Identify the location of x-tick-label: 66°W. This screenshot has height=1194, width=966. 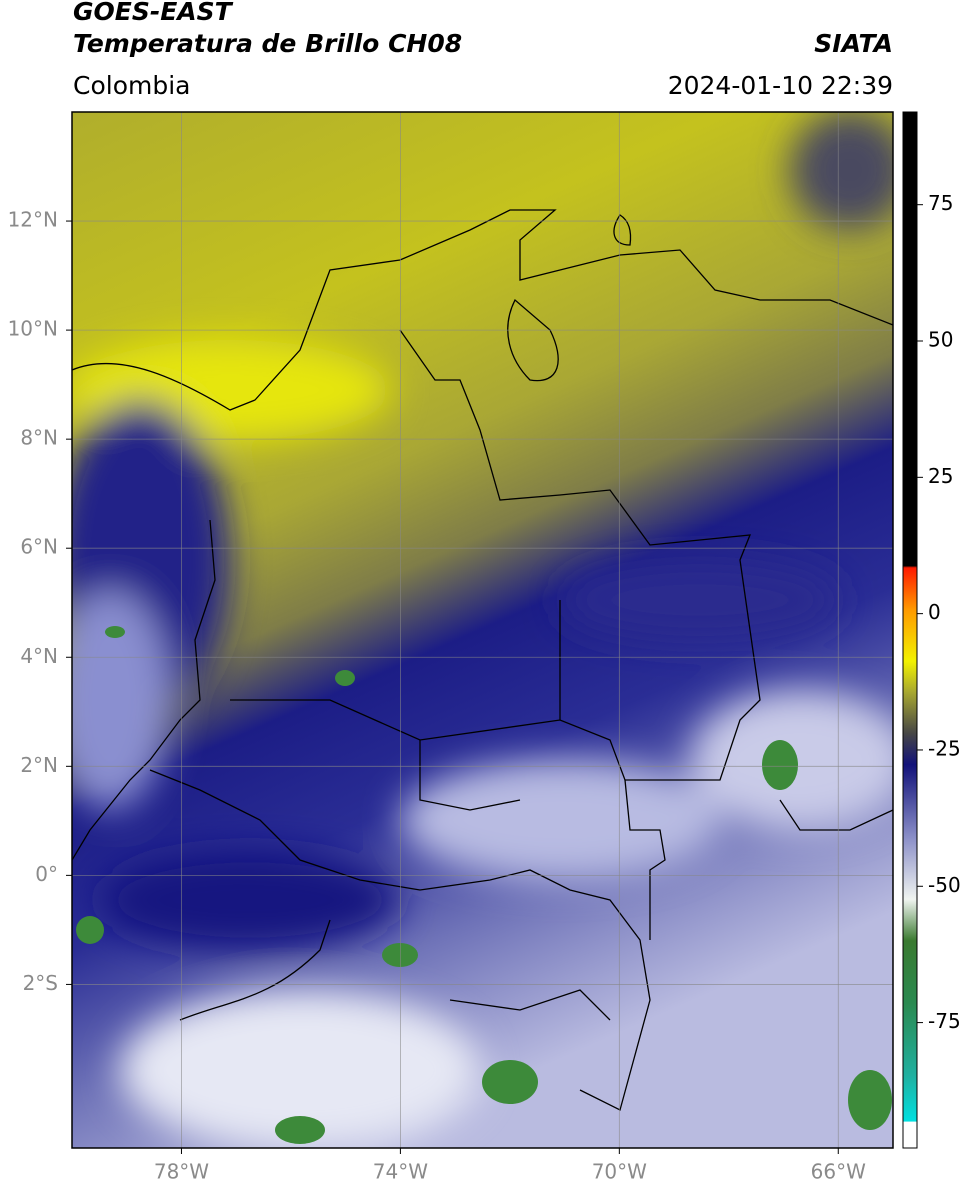
(838, 1172).